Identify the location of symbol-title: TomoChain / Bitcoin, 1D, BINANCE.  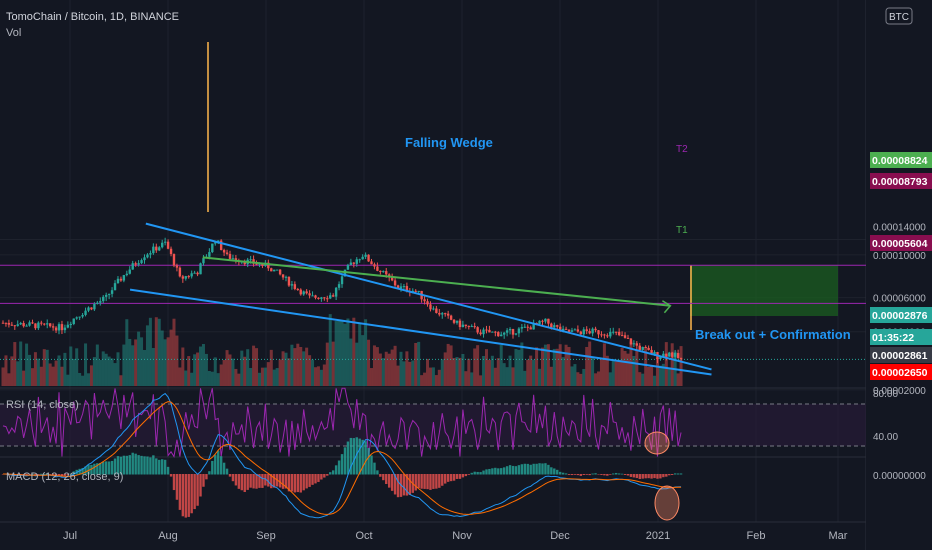
(93, 17).